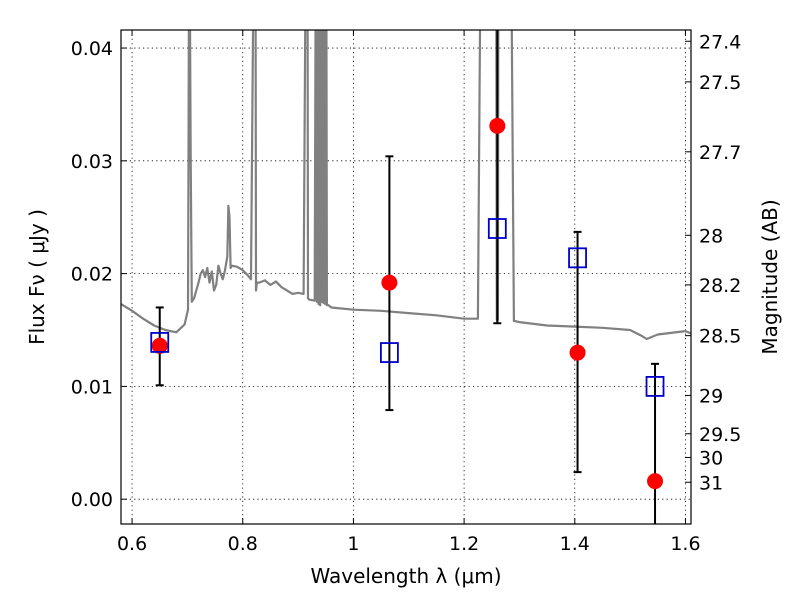 This screenshot has width=800, height=600. What do you see at coordinates (770, 276) in the screenshot?
I see `right-axis-label: Magnitude (AB)` at bounding box center [770, 276].